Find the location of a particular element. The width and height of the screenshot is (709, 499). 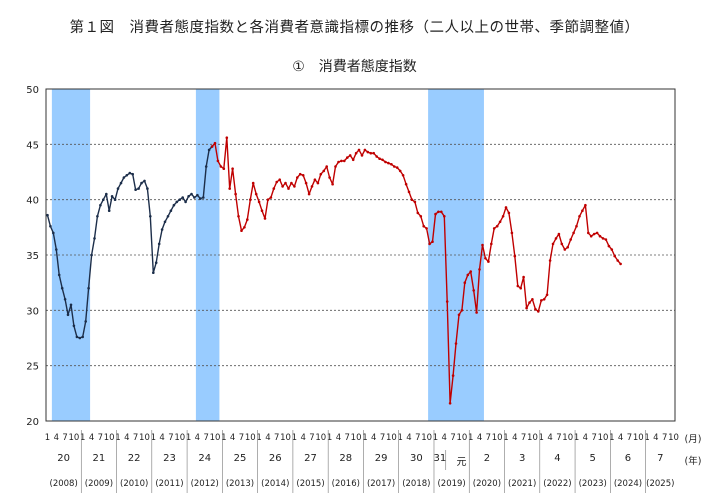

x-year-label: (2016) is located at coordinates (346, 484).